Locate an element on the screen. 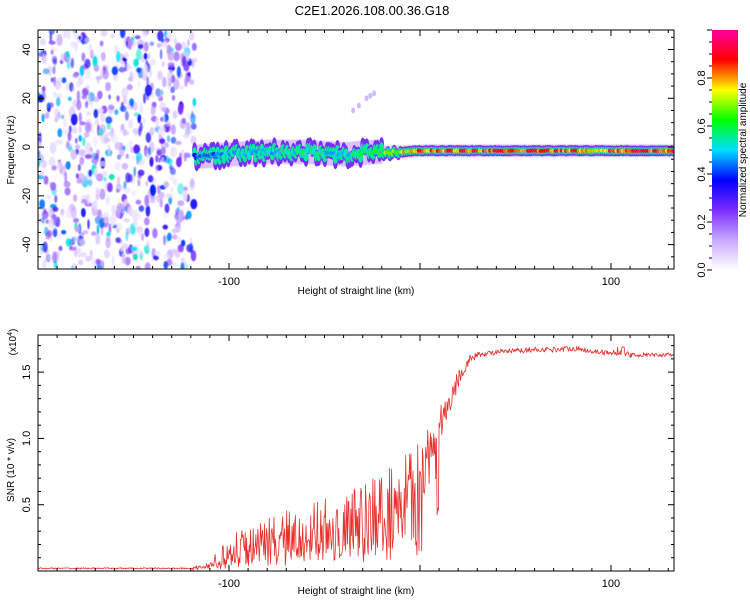 This screenshot has width=750, height=600. colorbar-tick-label: 0.6 is located at coordinates (702, 125).